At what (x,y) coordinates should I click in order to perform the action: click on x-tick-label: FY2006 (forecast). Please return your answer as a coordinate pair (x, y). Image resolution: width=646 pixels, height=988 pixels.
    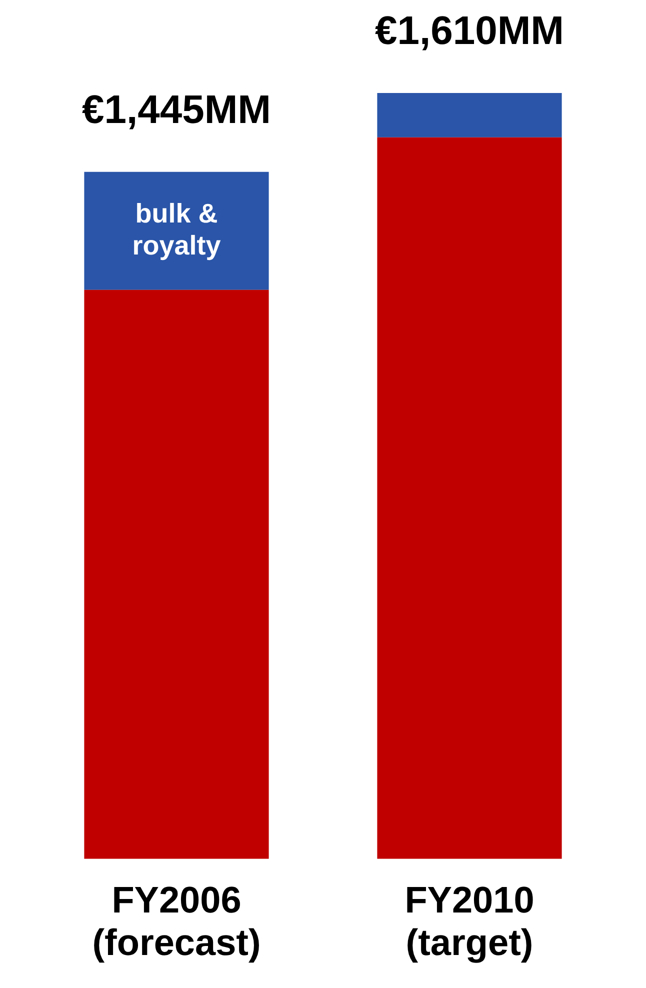
    Looking at the image, I should click on (176, 921).